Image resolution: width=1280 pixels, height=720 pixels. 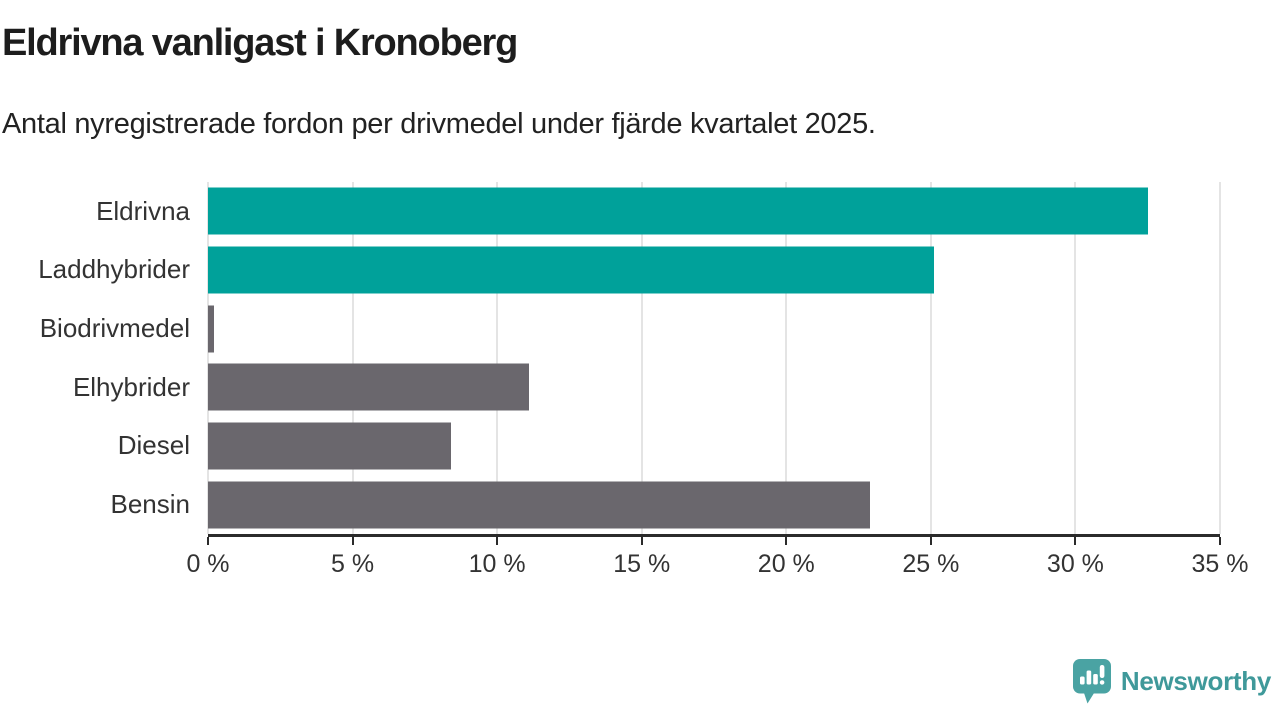 What do you see at coordinates (211, 329) in the screenshot?
I see `bar-biodrivmedel` at bounding box center [211, 329].